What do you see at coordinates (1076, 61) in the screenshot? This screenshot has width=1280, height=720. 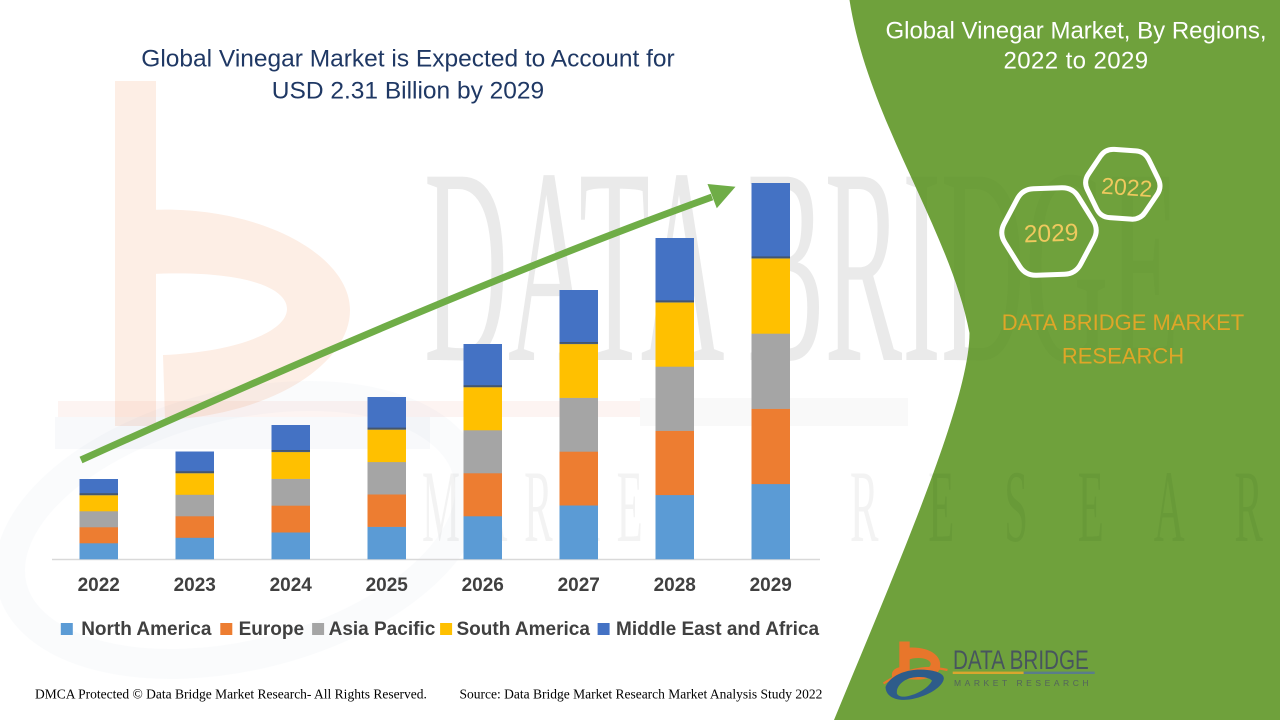 I see `svg-text: 2022 to 2029` at bounding box center [1076, 61].